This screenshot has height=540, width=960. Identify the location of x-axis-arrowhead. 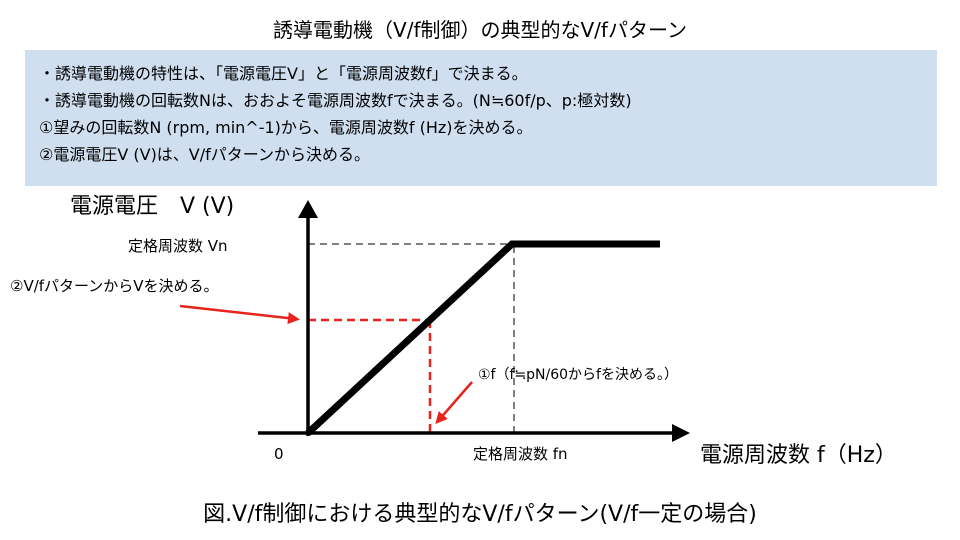
(681, 433).